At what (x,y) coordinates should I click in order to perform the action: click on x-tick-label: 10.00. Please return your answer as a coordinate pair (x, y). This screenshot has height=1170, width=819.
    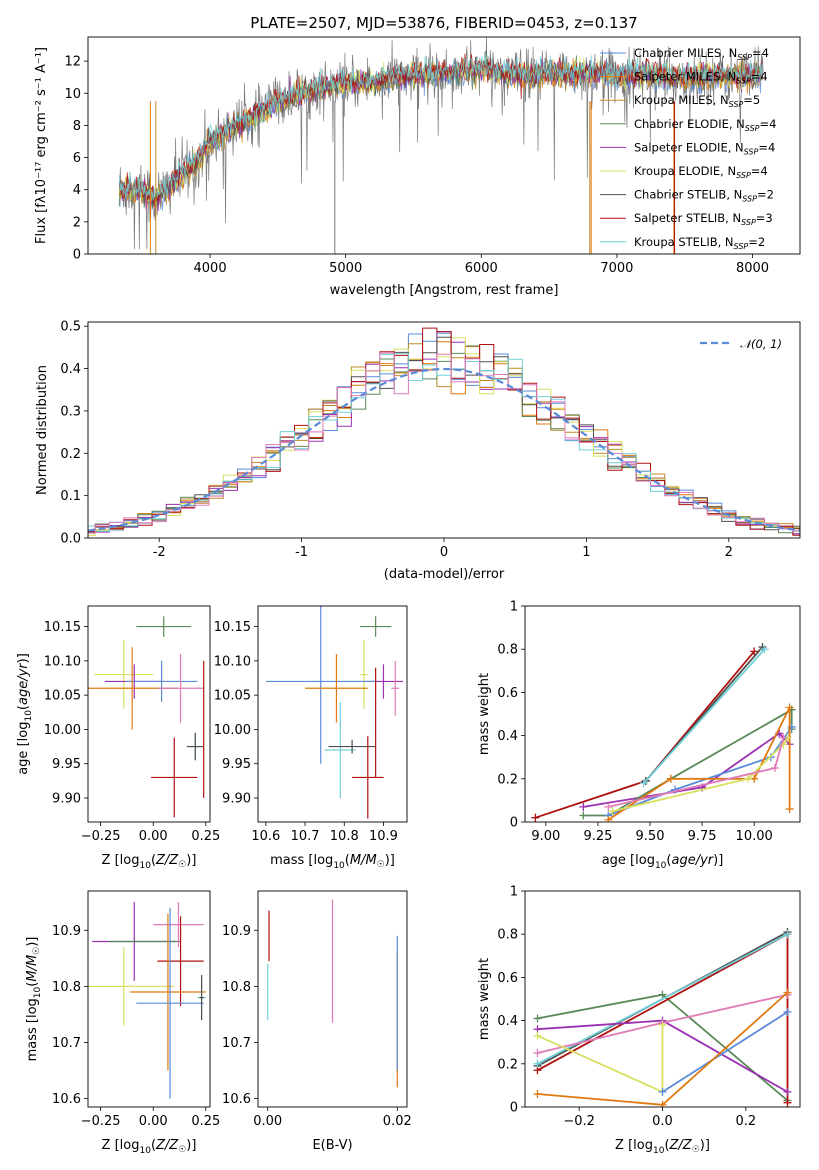
    Looking at the image, I should click on (754, 836).